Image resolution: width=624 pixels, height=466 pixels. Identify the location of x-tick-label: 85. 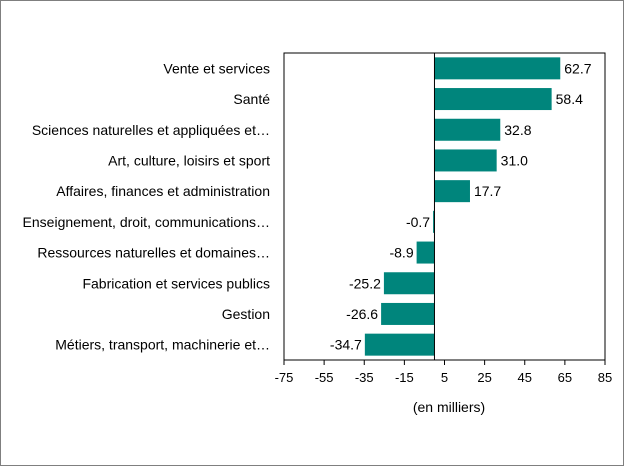
(605, 377).